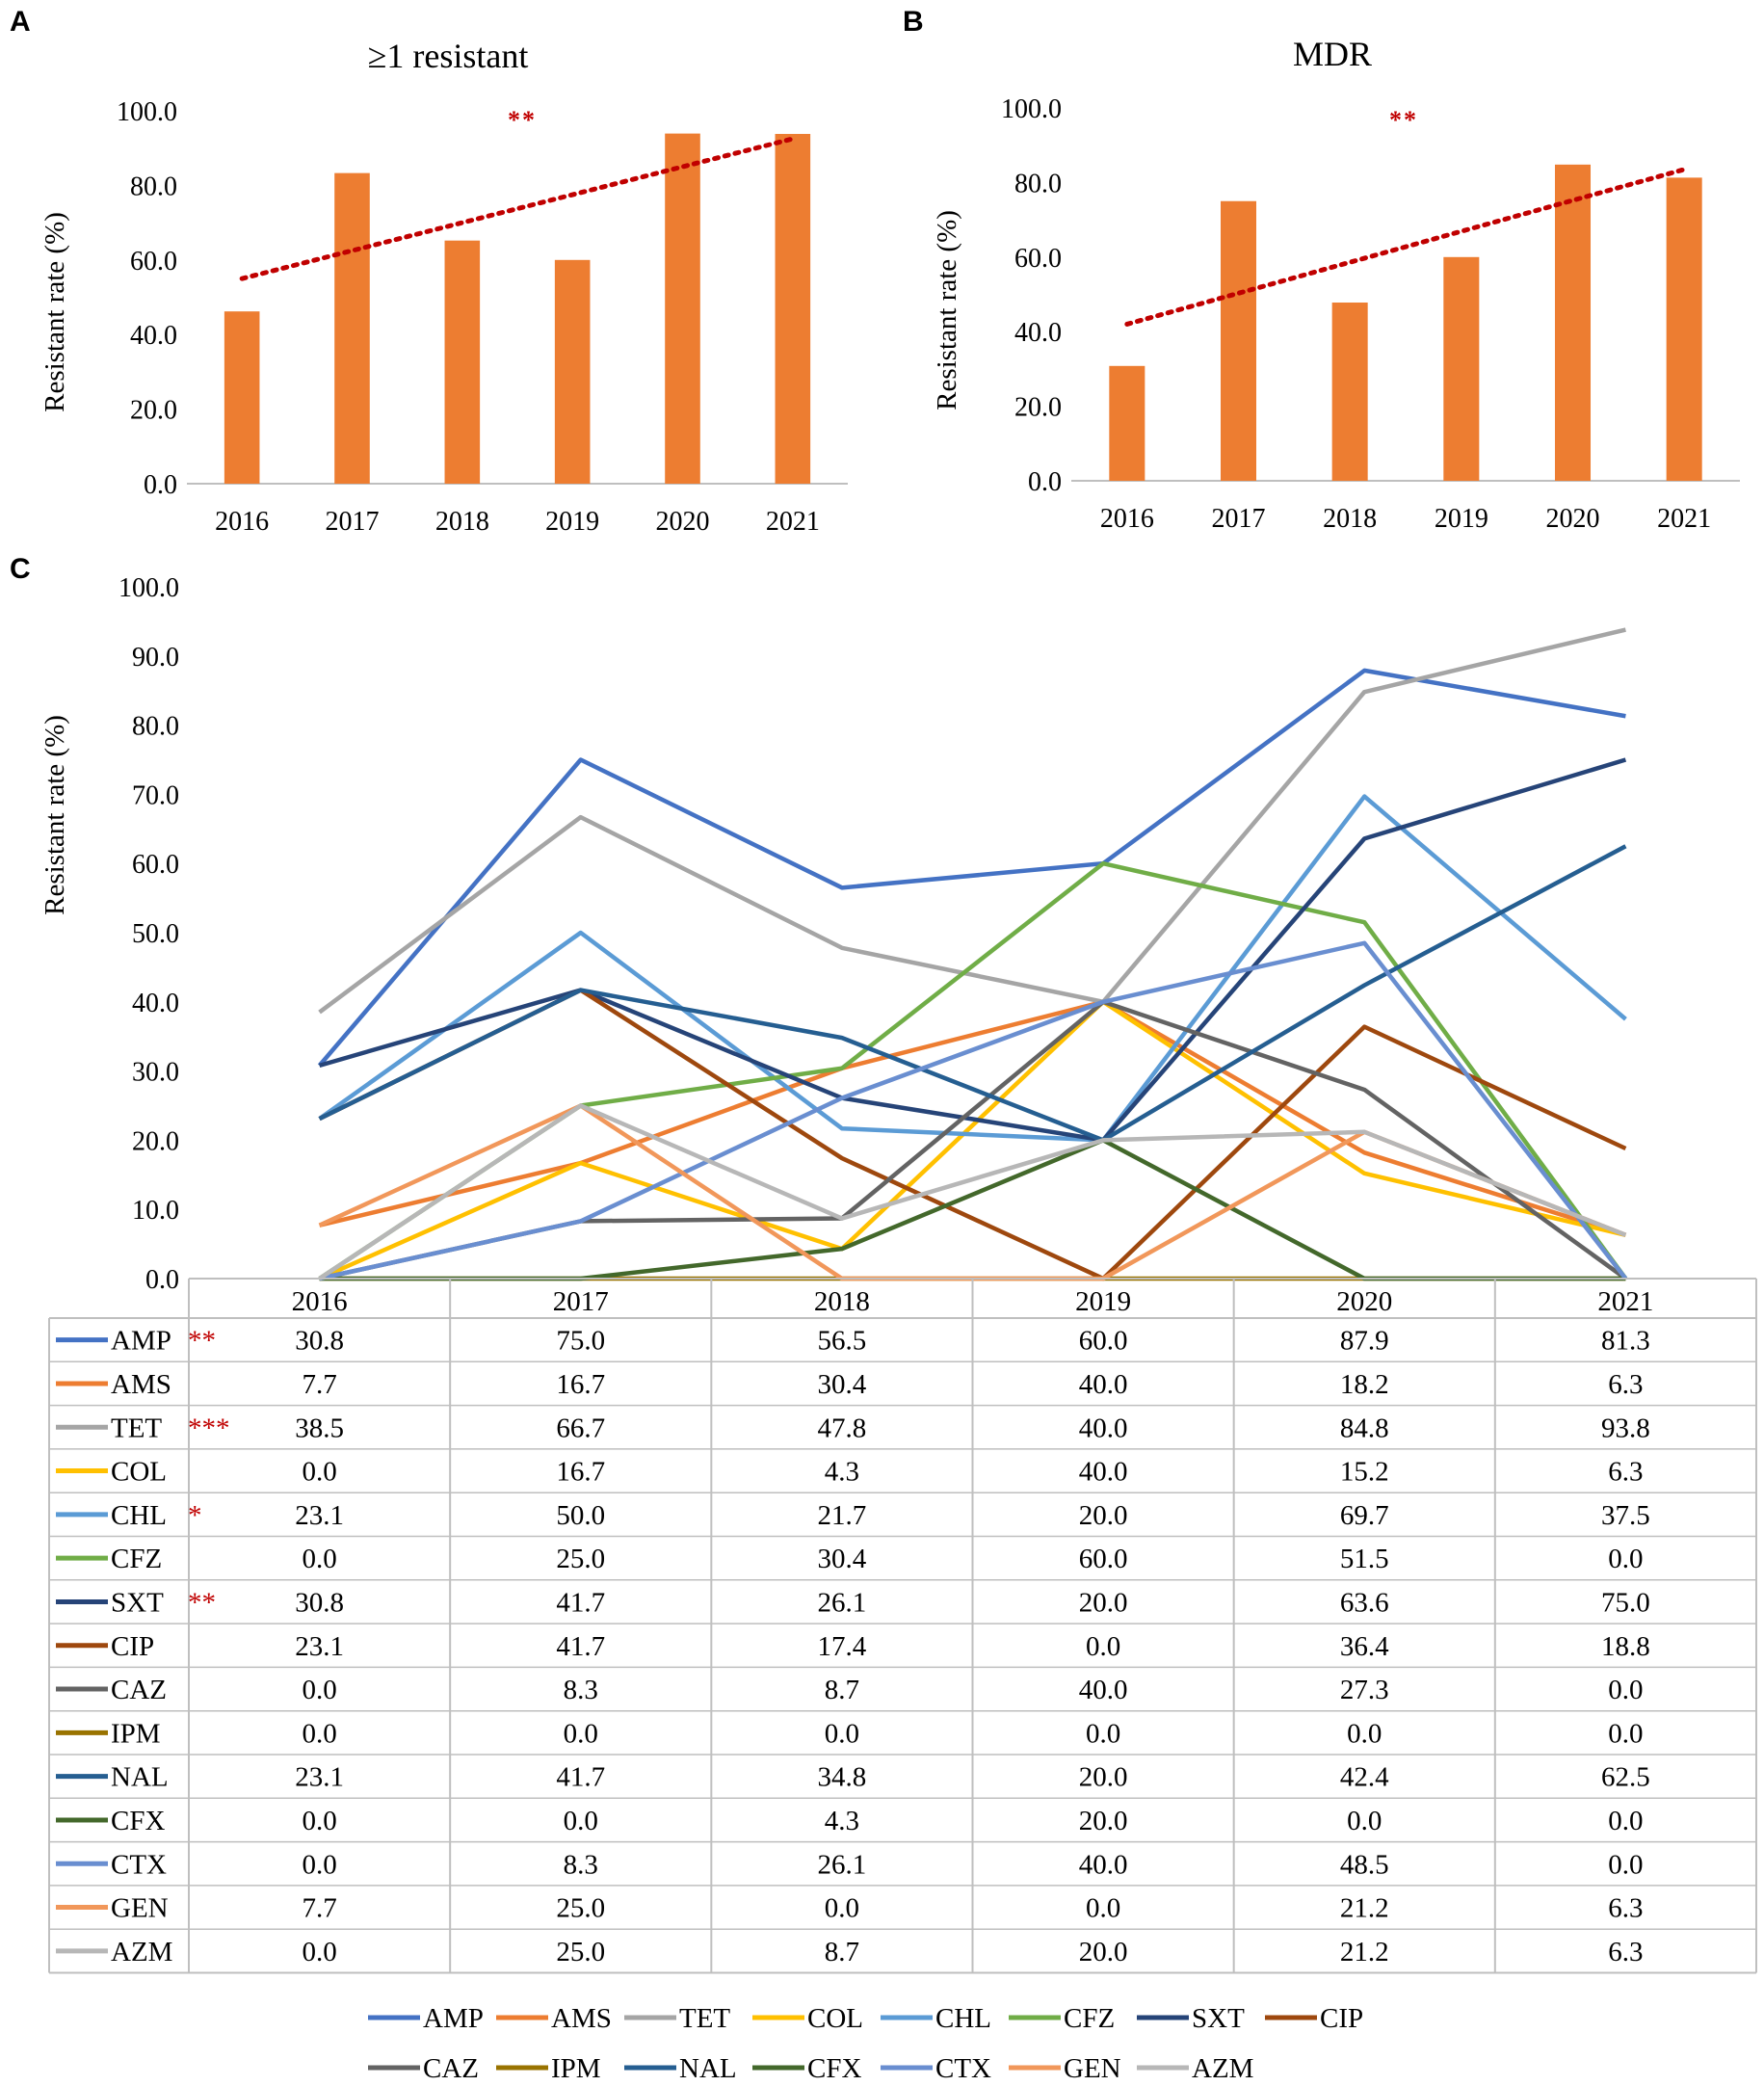 Image resolution: width=1764 pixels, height=2086 pixels. I want to click on table-row: IPM 0.0 0.0 0.0 0.0 0.0 0.0, so click(850, 1733).